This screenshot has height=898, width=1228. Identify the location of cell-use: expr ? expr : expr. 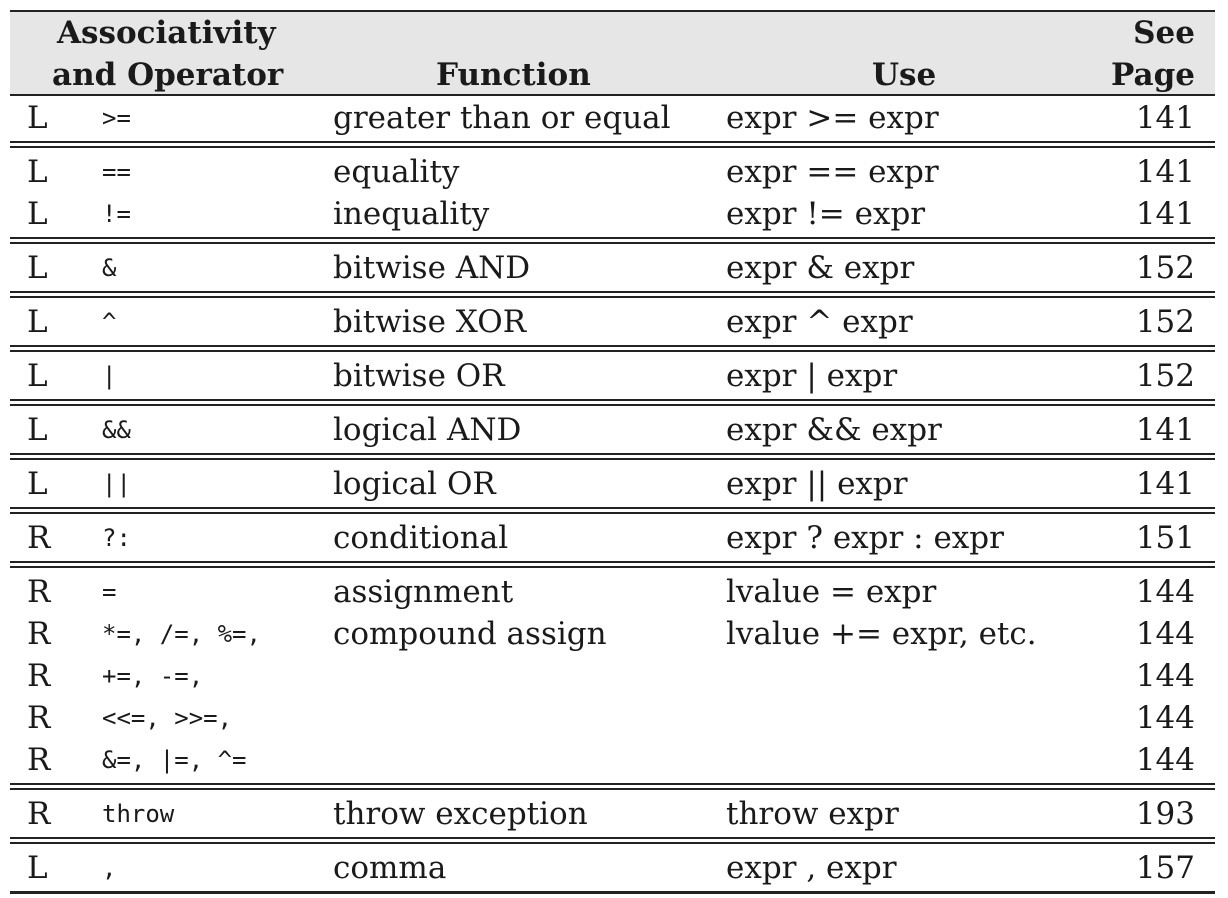
(865, 538).